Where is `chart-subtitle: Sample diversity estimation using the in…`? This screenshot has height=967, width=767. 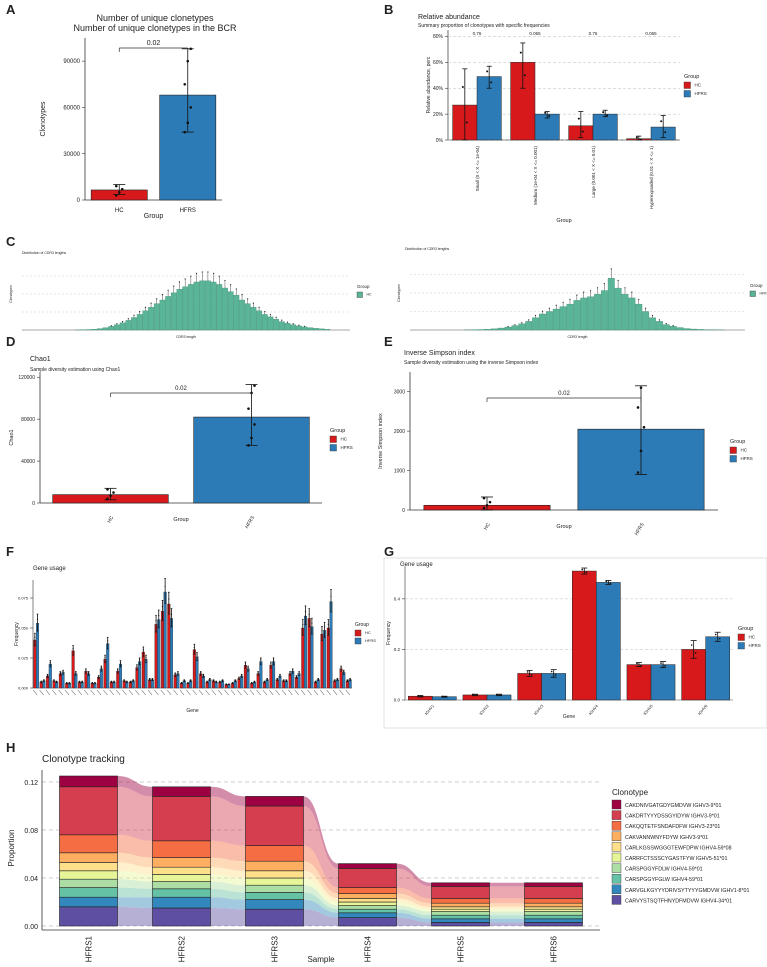
chart-subtitle: Sample diversity estimation using the in… is located at coordinates (471, 363).